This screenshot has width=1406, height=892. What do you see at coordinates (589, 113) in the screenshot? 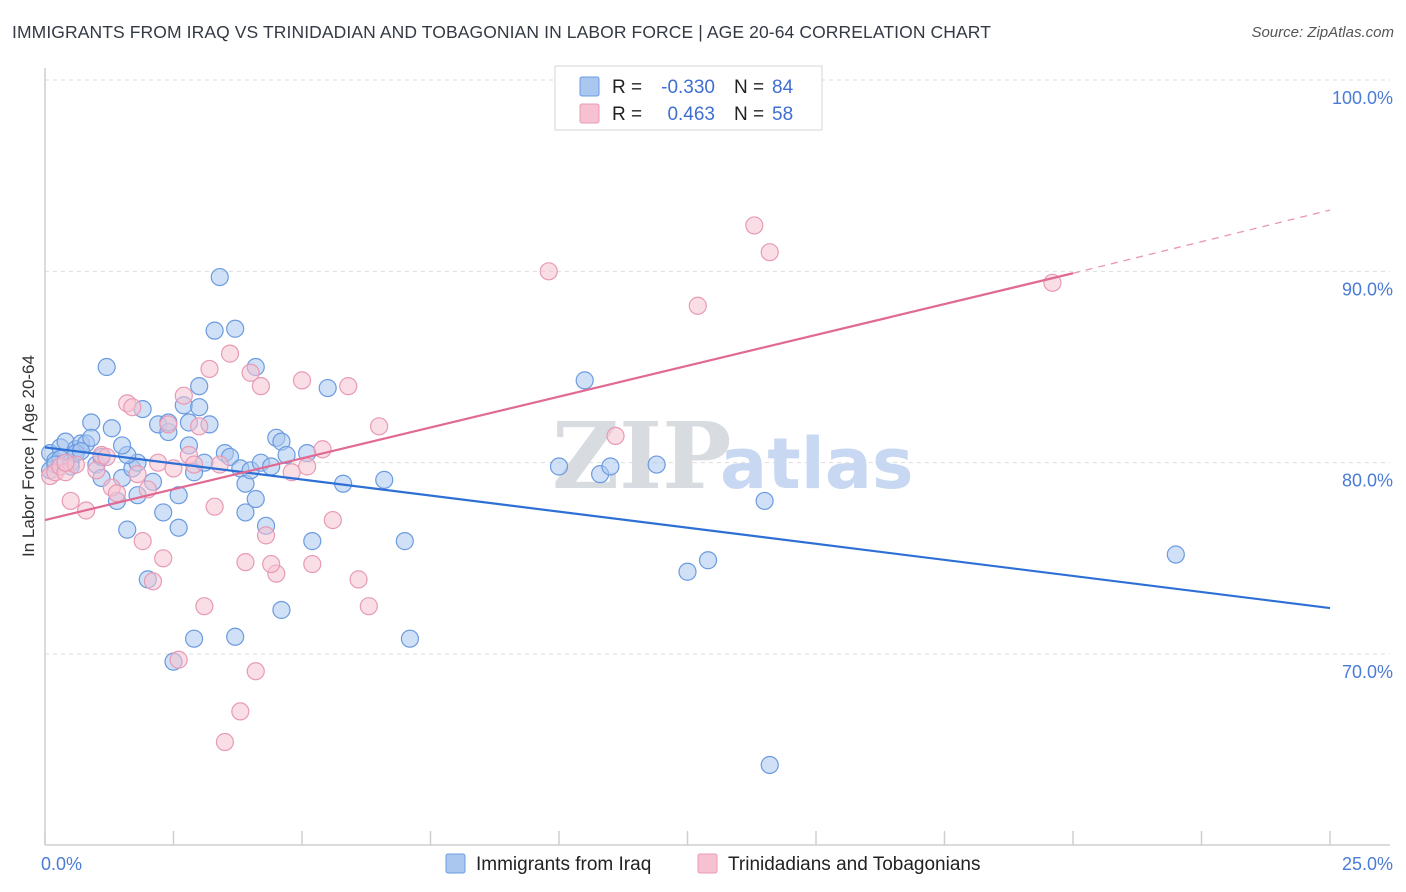
I see `legend-swatch-pink` at bounding box center [589, 113].